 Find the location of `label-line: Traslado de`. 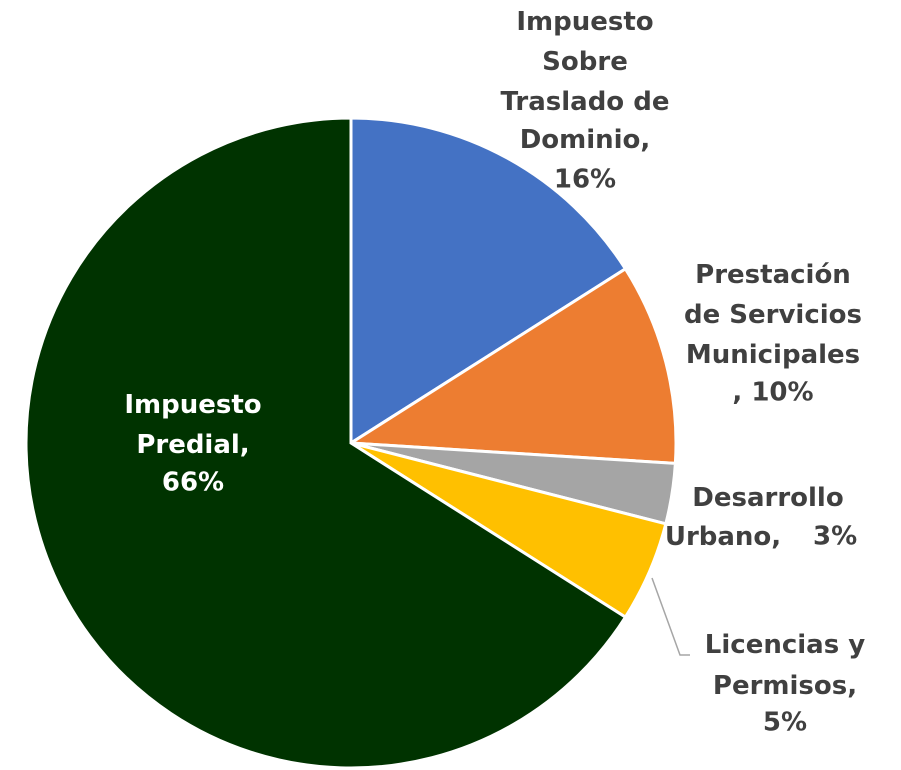

label-line: Traslado de is located at coordinates (585, 102).